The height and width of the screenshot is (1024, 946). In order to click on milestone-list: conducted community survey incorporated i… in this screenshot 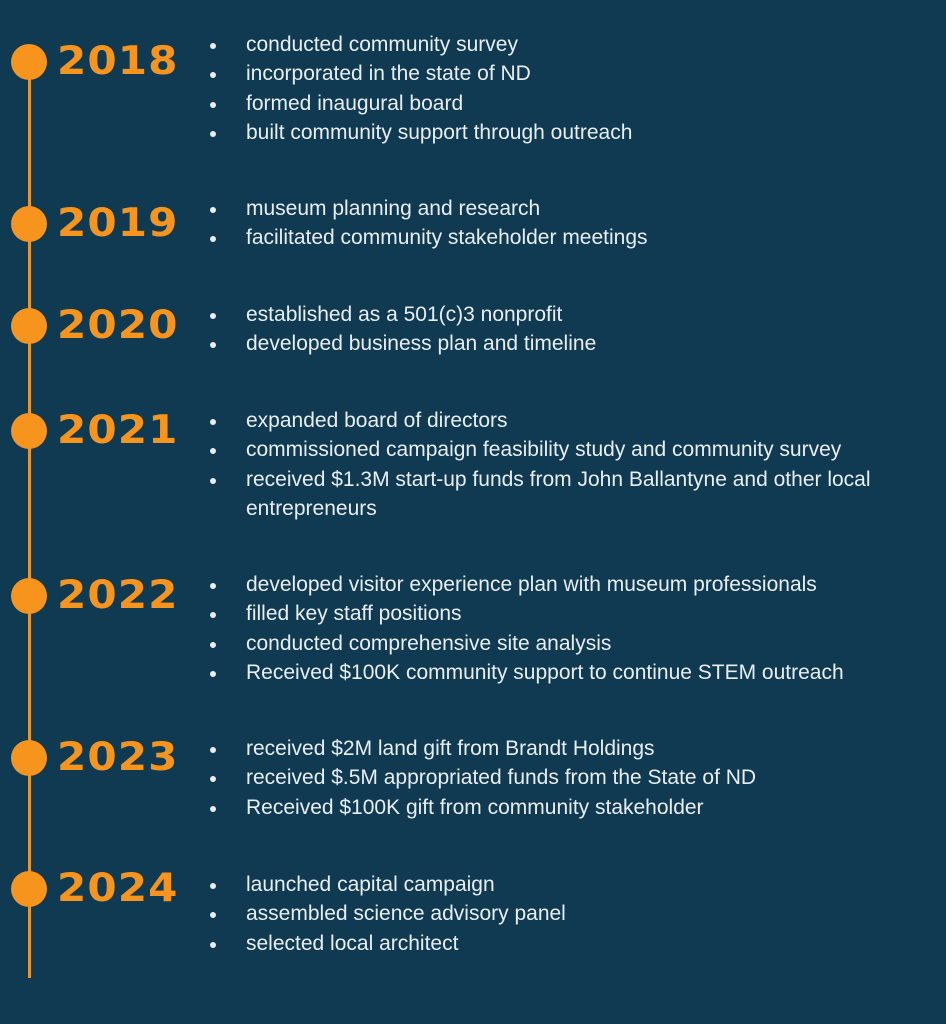, I will do `click(576, 88)`.